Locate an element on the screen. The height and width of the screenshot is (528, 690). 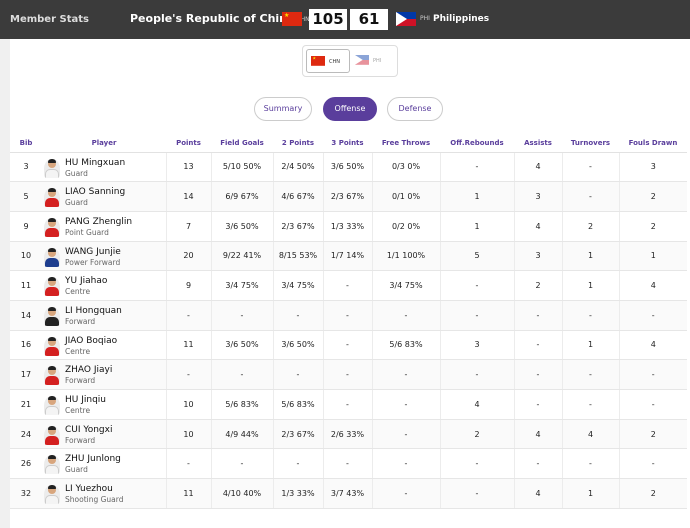
player-cell: LI Hongquan Forward is located at coordinates (104, 315).